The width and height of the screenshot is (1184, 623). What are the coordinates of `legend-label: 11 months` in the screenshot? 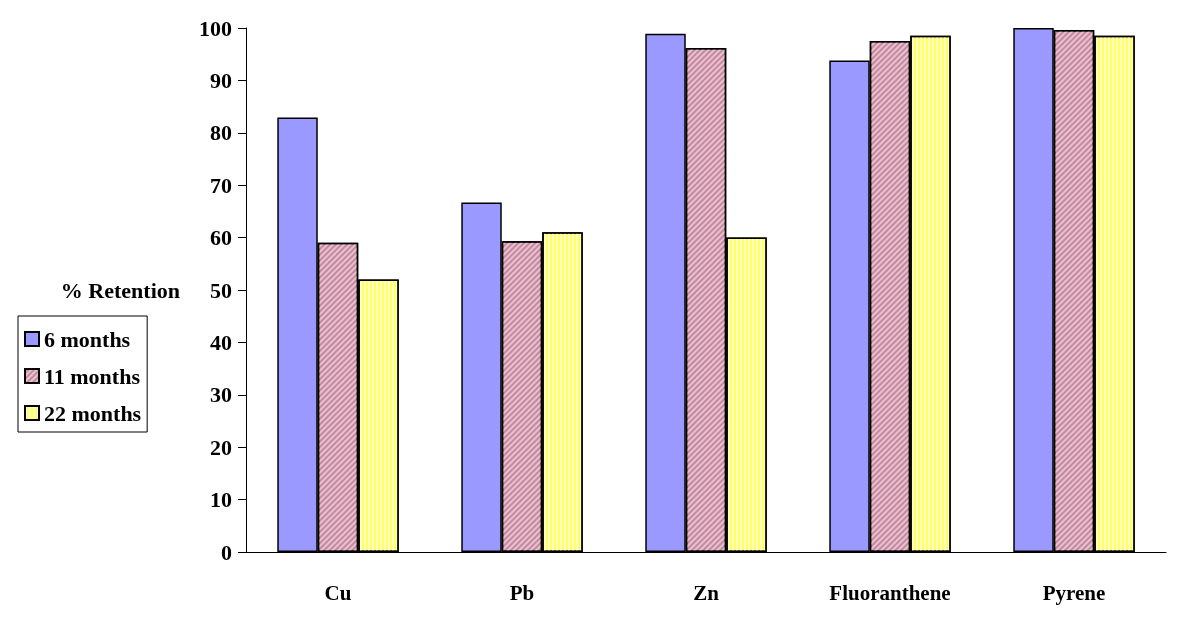 It's located at (92, 376).